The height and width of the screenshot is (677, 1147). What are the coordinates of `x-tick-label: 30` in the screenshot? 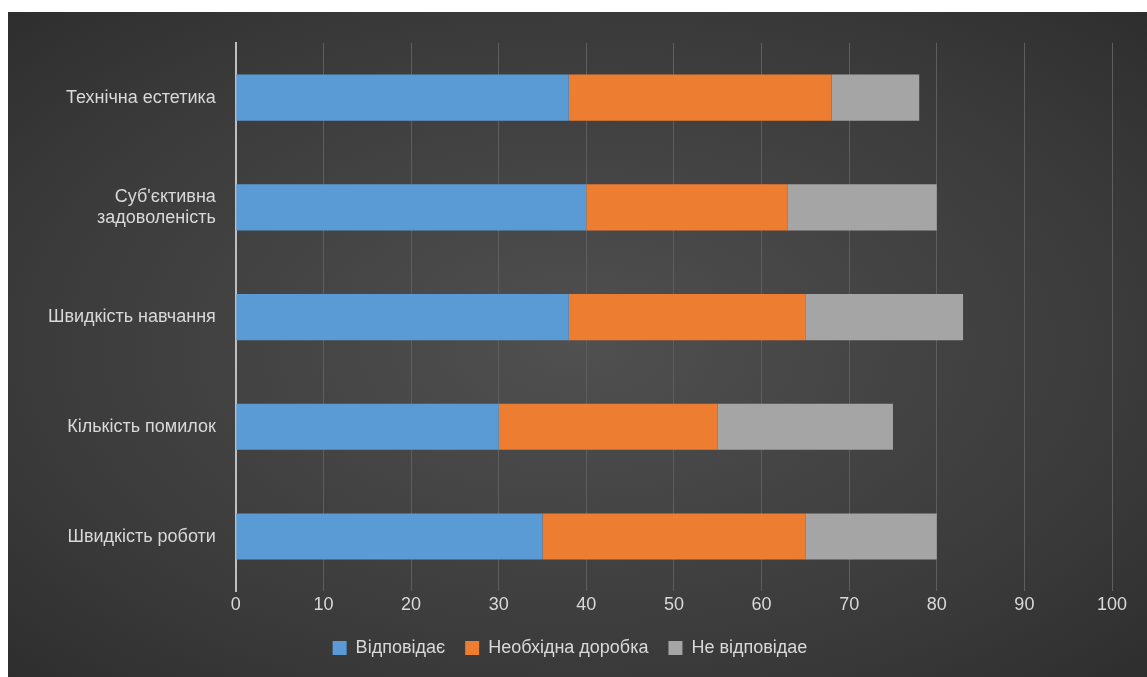 It's located at (498, 604).